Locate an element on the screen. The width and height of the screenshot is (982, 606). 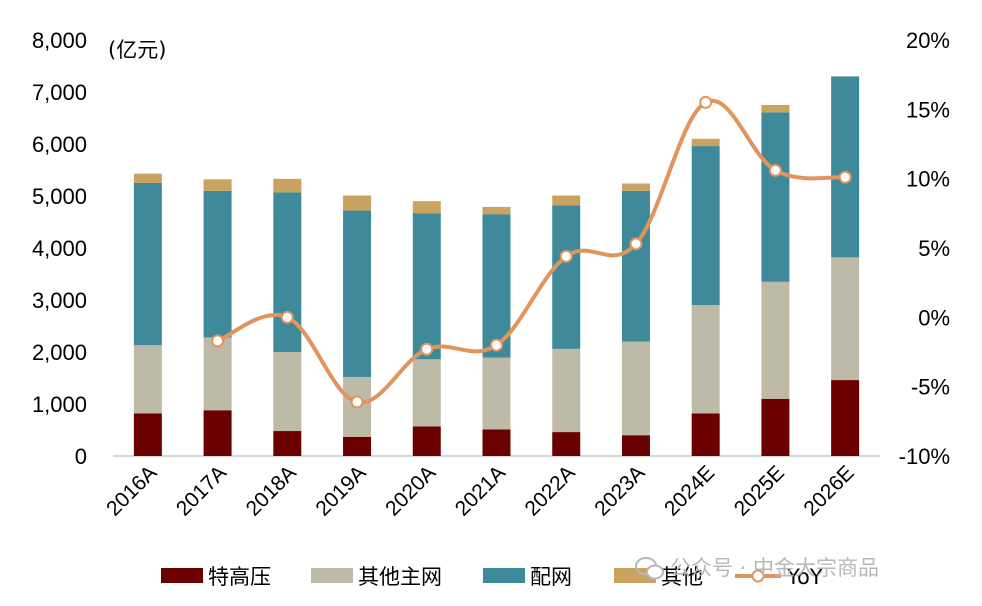
x-tick-label: 2020A is located at coordinates (410, 490).